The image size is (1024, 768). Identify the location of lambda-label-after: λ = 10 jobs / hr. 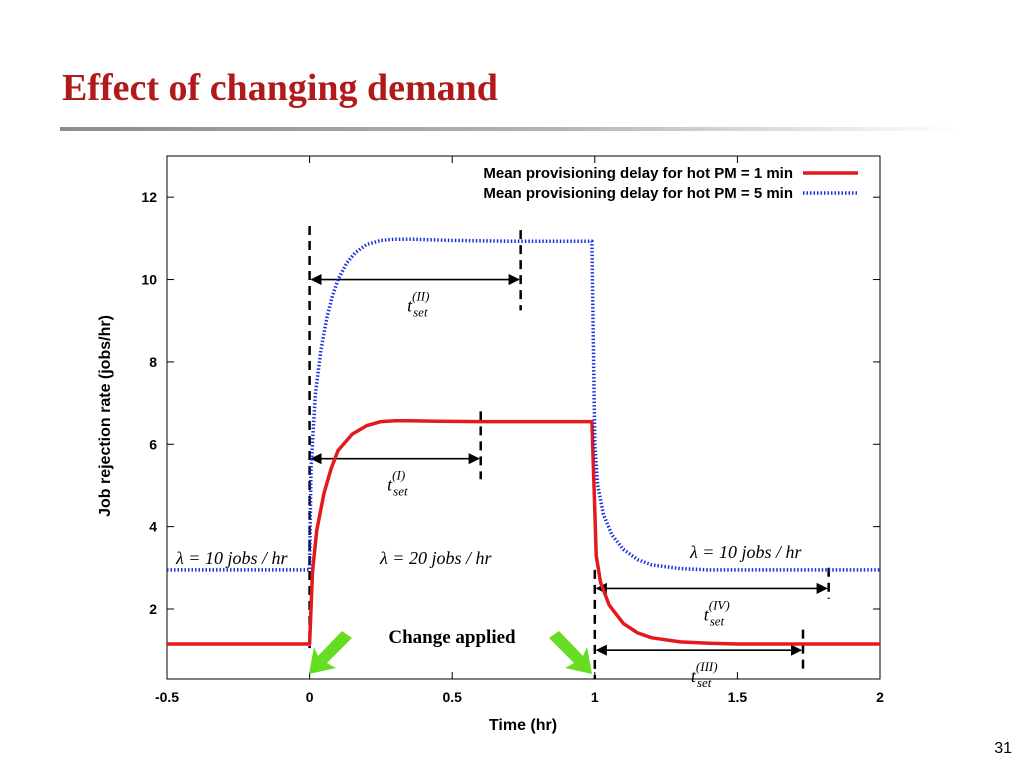
(745, 552).